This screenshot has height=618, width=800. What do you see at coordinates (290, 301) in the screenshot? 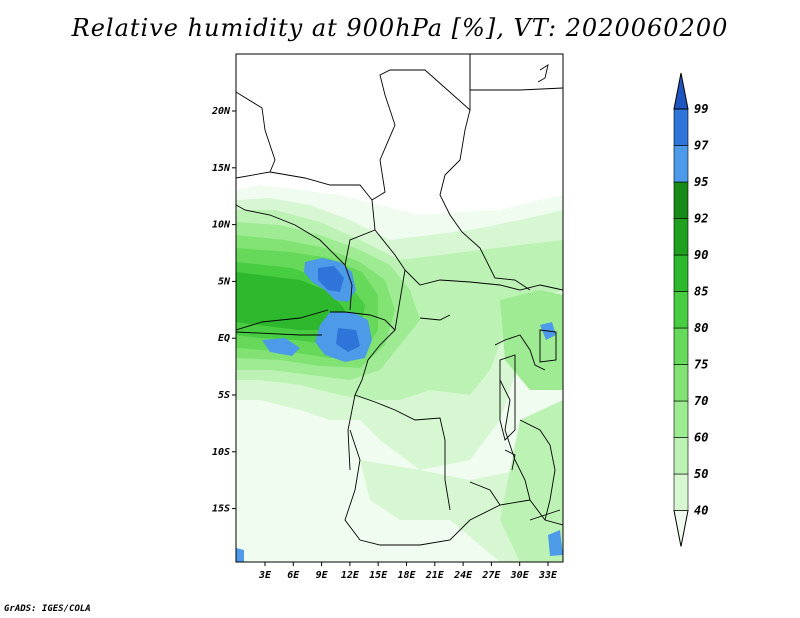
I see `rh-90-region` at bounding box center [290, 301].